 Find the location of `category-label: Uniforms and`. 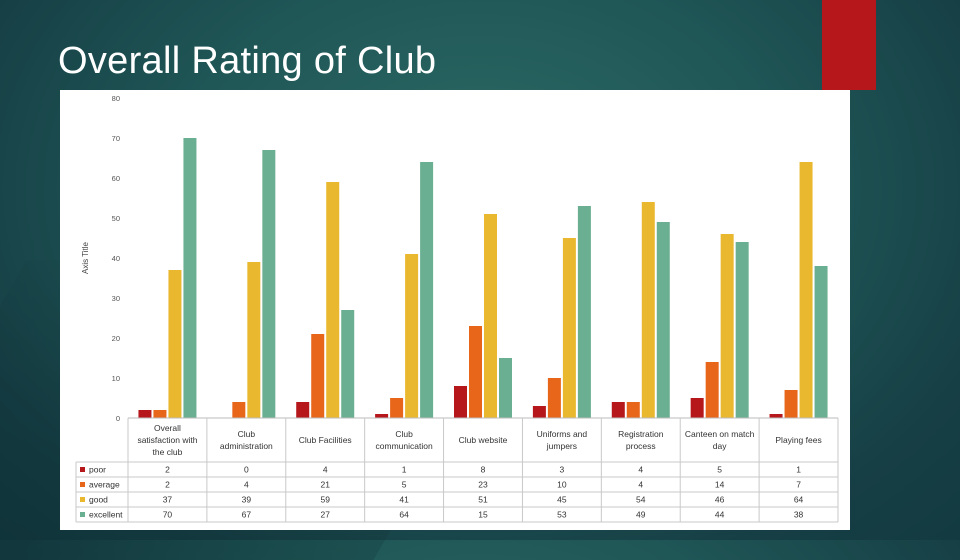

category-label: Uniforms and is located at coordinates (562, 434).